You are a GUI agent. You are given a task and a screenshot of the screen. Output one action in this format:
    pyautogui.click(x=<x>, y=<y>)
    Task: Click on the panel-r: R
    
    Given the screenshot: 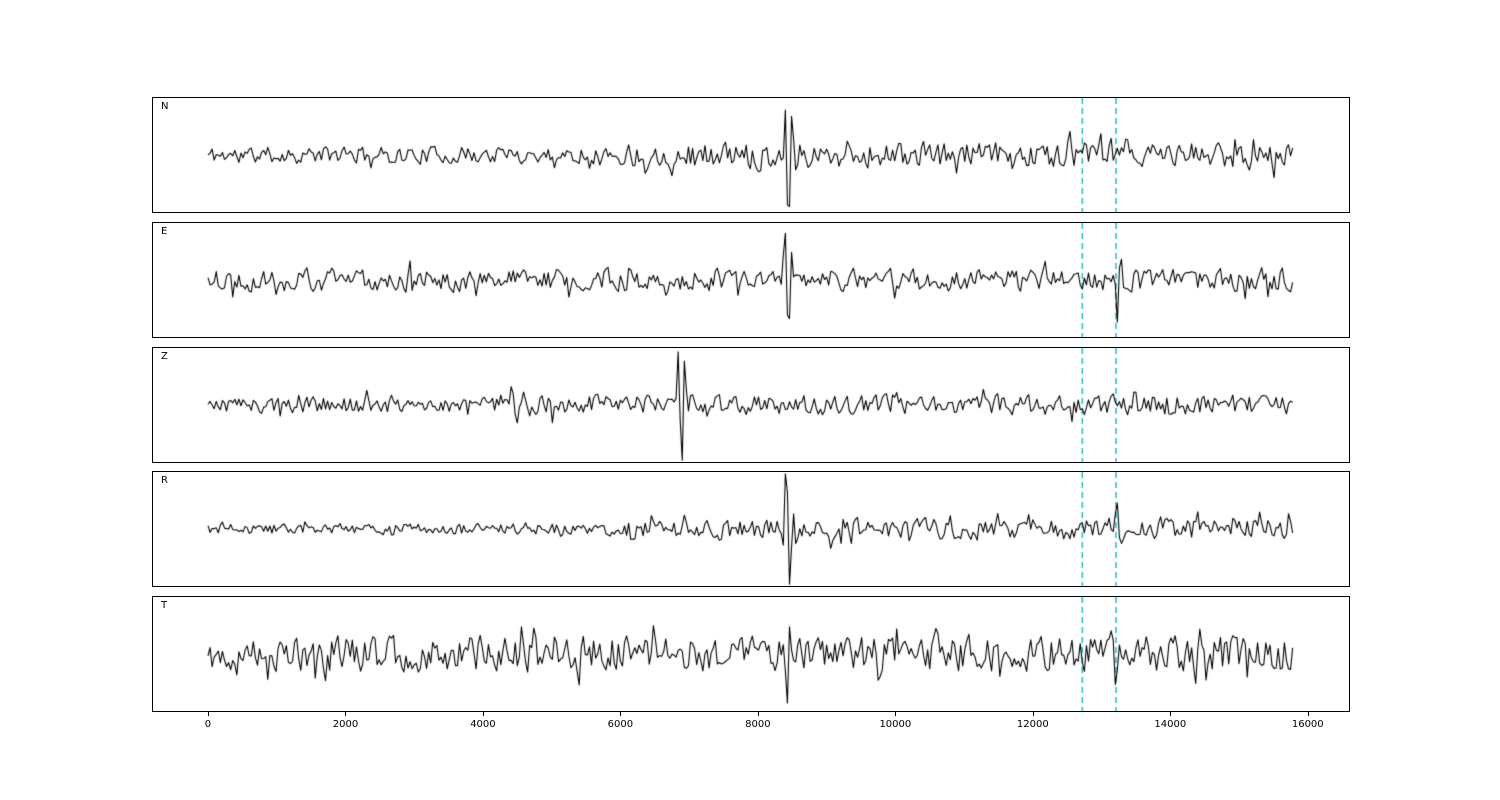 What is the action you would take?
    pyautogui.click(x=751, y=529)
    